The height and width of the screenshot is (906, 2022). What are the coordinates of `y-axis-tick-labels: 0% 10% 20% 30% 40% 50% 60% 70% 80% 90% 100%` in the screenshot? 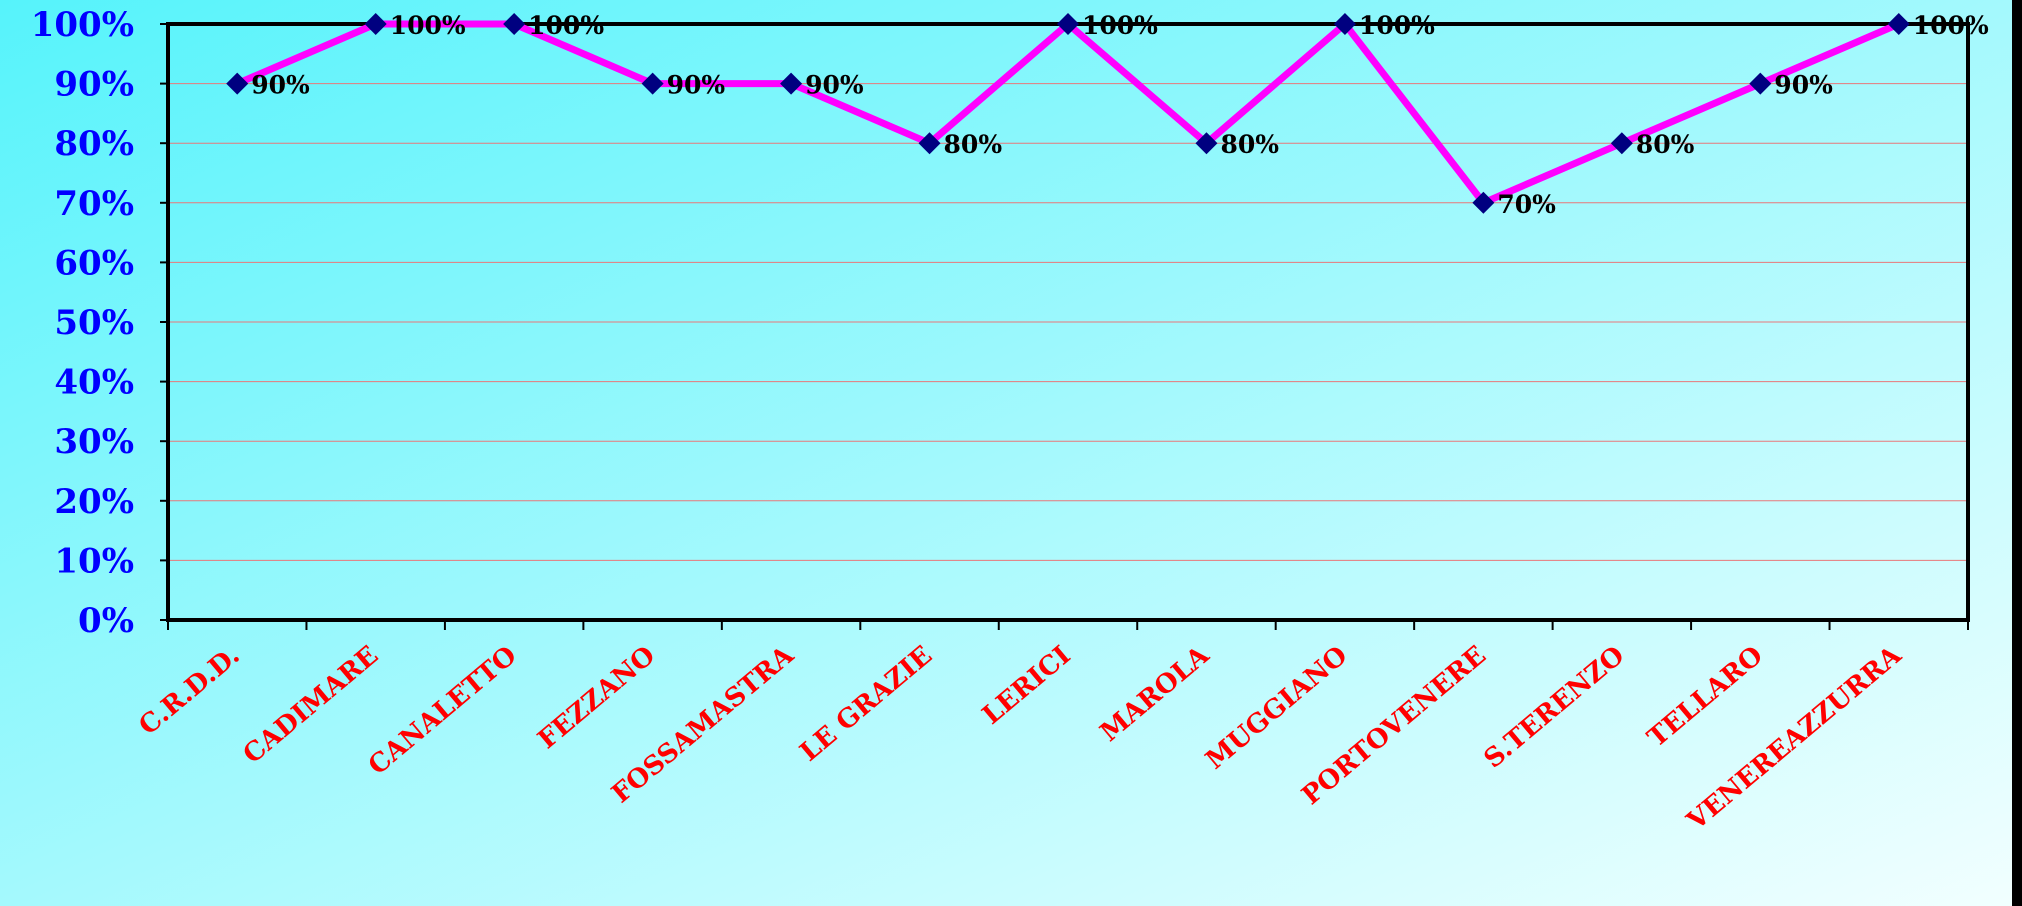 It's located at (99, 323).